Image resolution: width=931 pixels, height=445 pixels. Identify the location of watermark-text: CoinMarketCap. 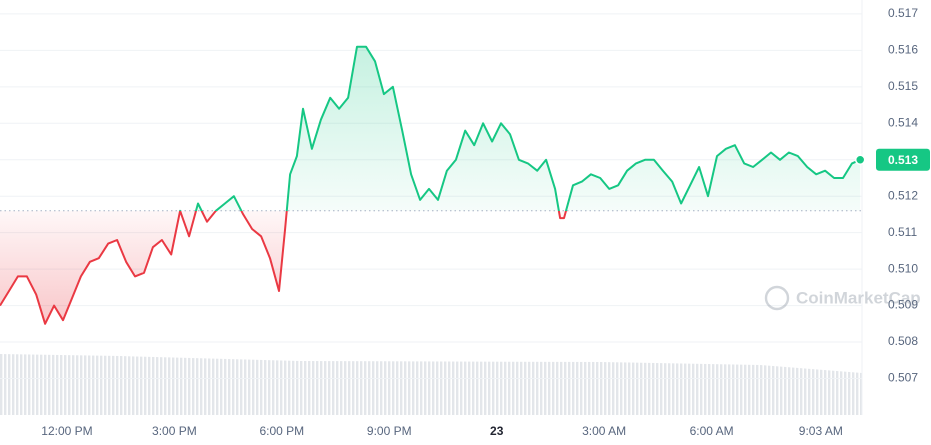
(858, 297).